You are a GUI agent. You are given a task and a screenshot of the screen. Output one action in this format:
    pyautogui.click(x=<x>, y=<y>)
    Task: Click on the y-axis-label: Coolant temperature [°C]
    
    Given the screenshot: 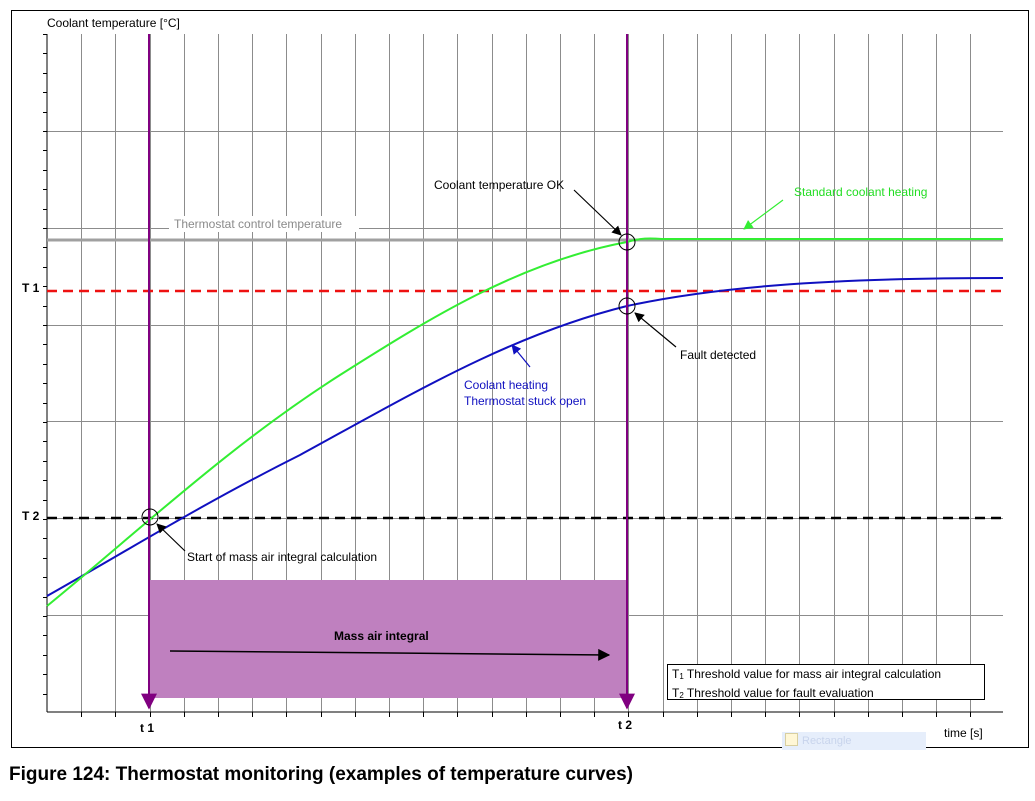 What is the action you would take?
    pyautogui.click(x=113, y=23)
    